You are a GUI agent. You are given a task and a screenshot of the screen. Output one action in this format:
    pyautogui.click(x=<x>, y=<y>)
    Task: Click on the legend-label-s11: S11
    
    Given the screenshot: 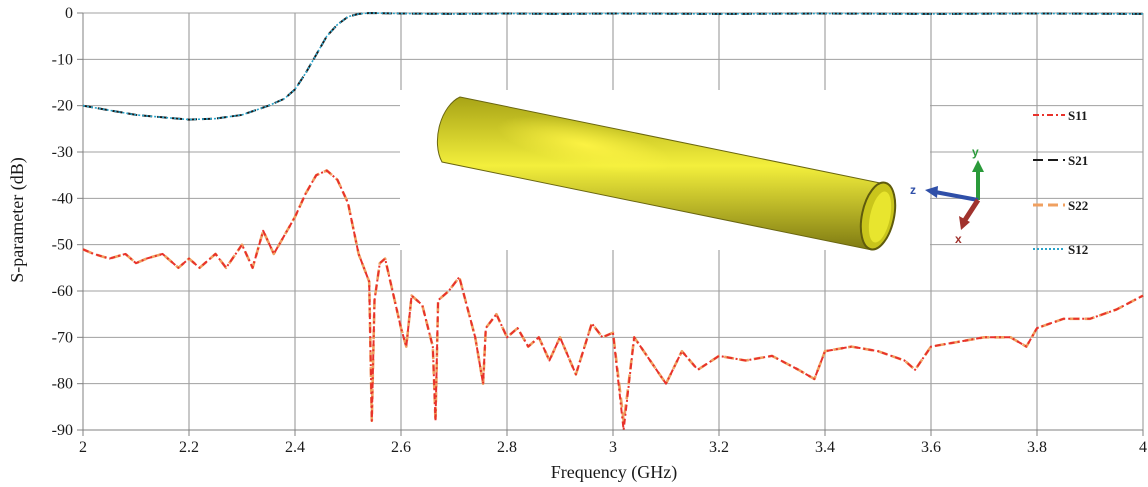 What is the action you would take?
    pyautogui.click(x=1078, y=115)
    